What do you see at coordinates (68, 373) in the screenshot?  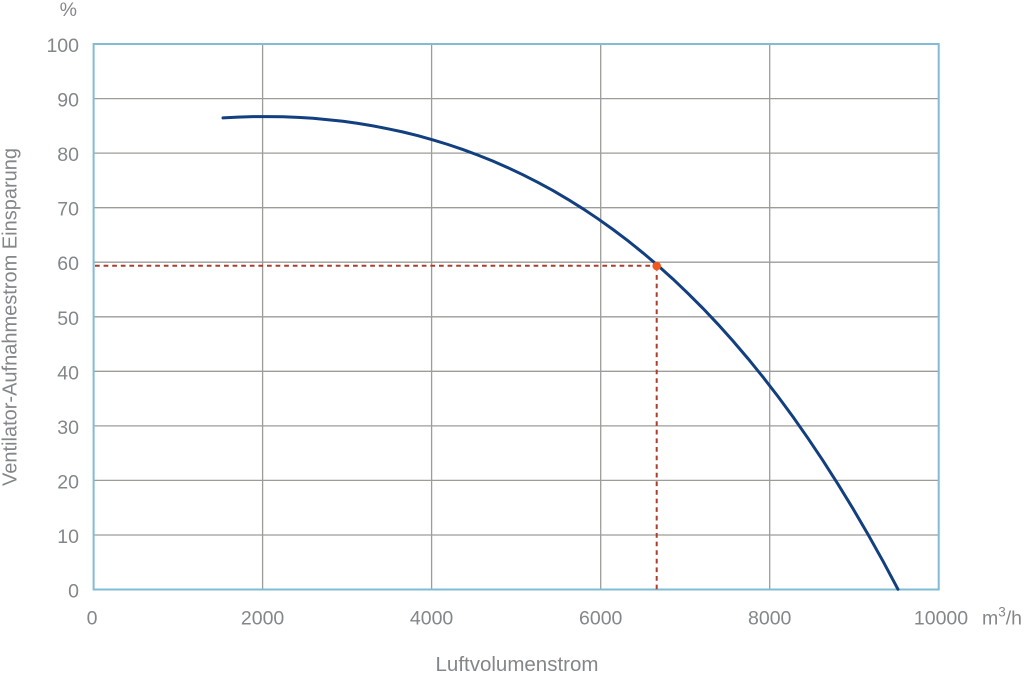 I see `svg-text: 40` at bounding box center [68, 373].